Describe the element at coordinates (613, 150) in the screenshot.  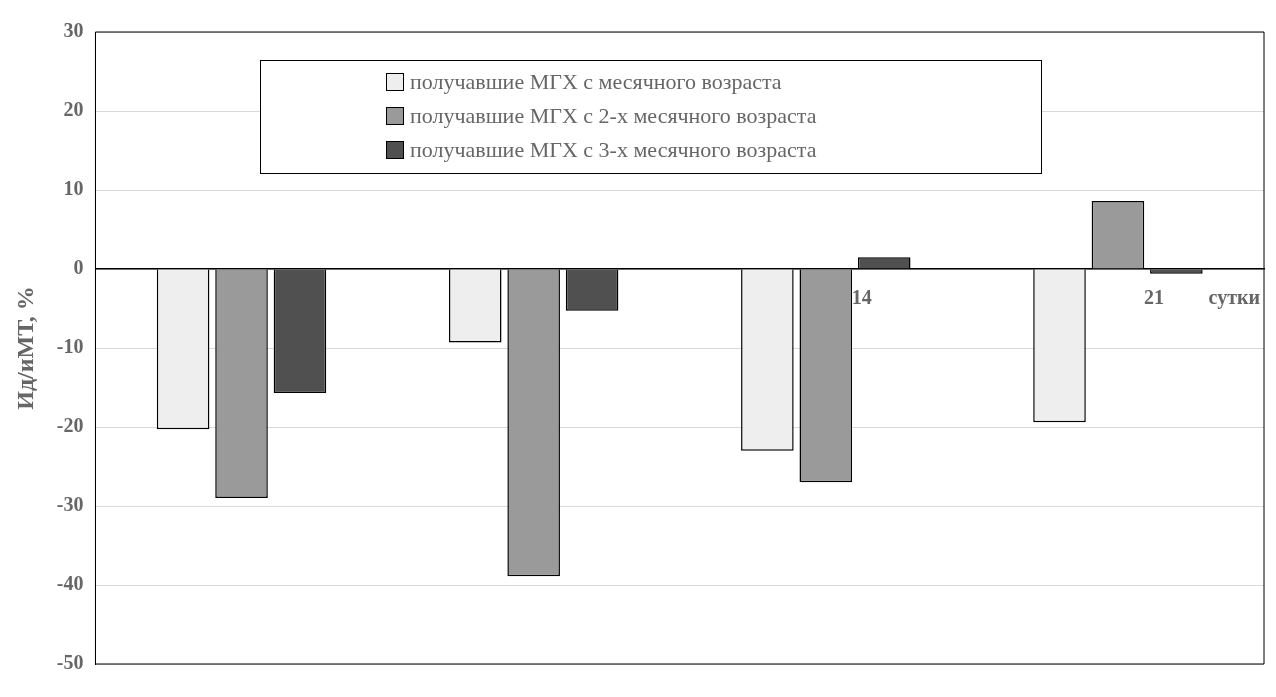
I see `legend-label: получавшие МГХ с 3-х месячного возраста` at that location.